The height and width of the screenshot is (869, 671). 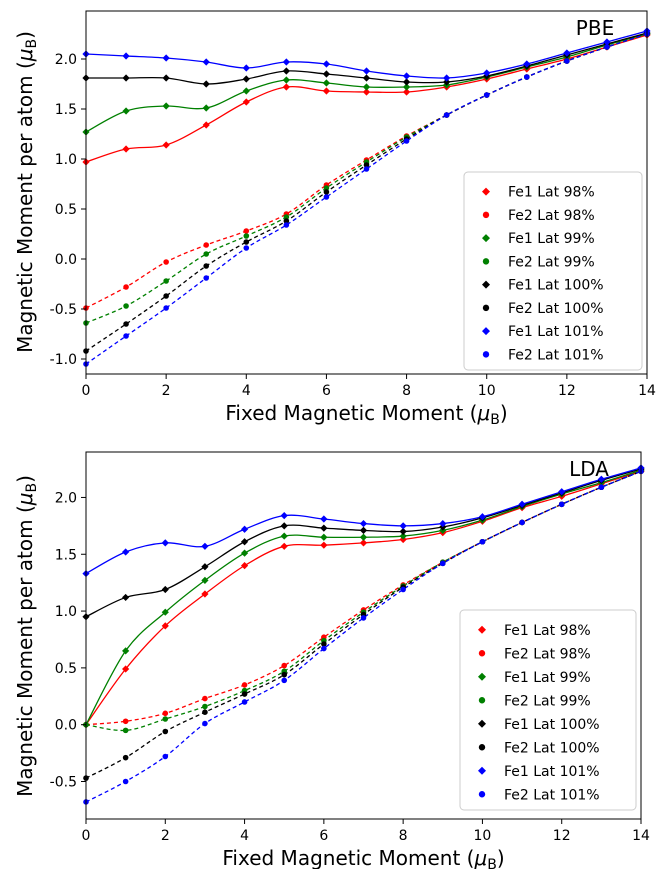 I want to click on legend-label: Fe1 Lat 101%, so click(x=556, y=332).